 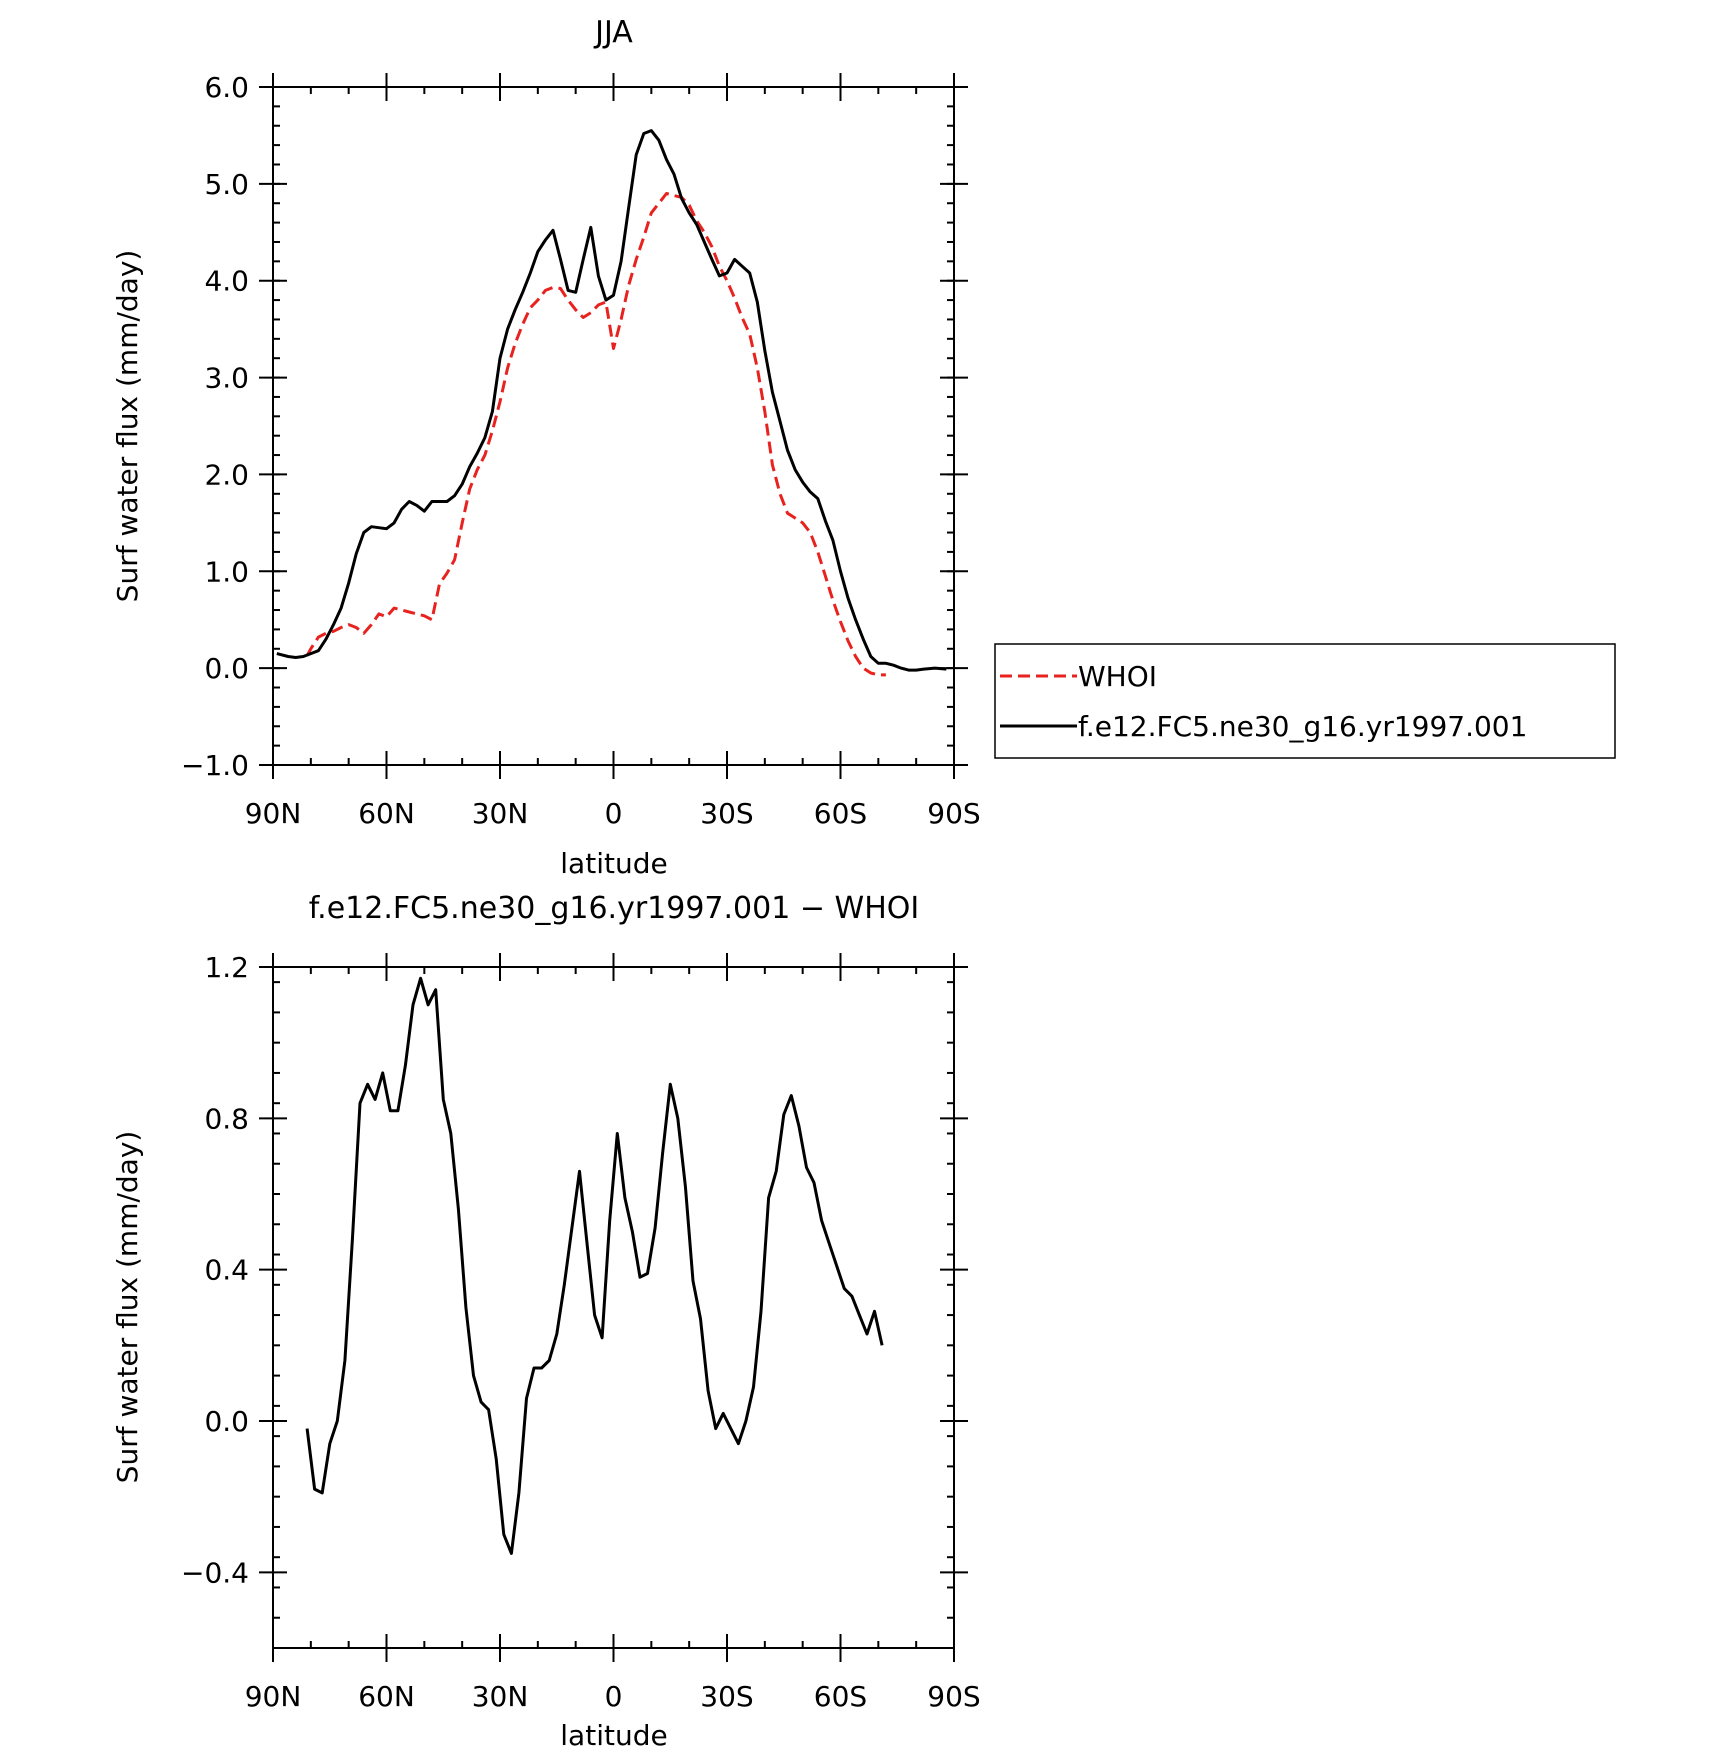 I want to click on y-tick-label: 0.4, so click(x=226, y=1270).